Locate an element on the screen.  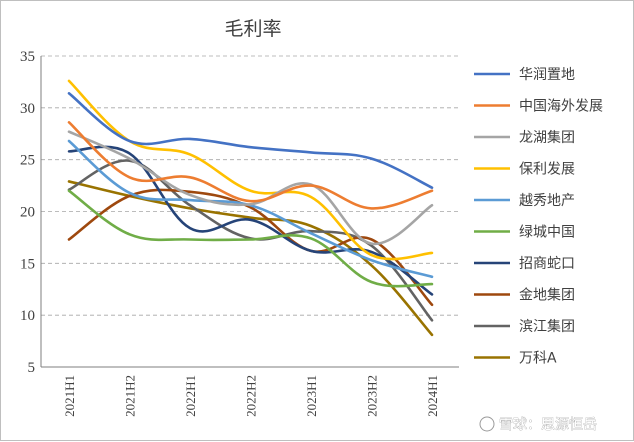
x-tick-label: 2023H1 is located at coordinates (311, 396).